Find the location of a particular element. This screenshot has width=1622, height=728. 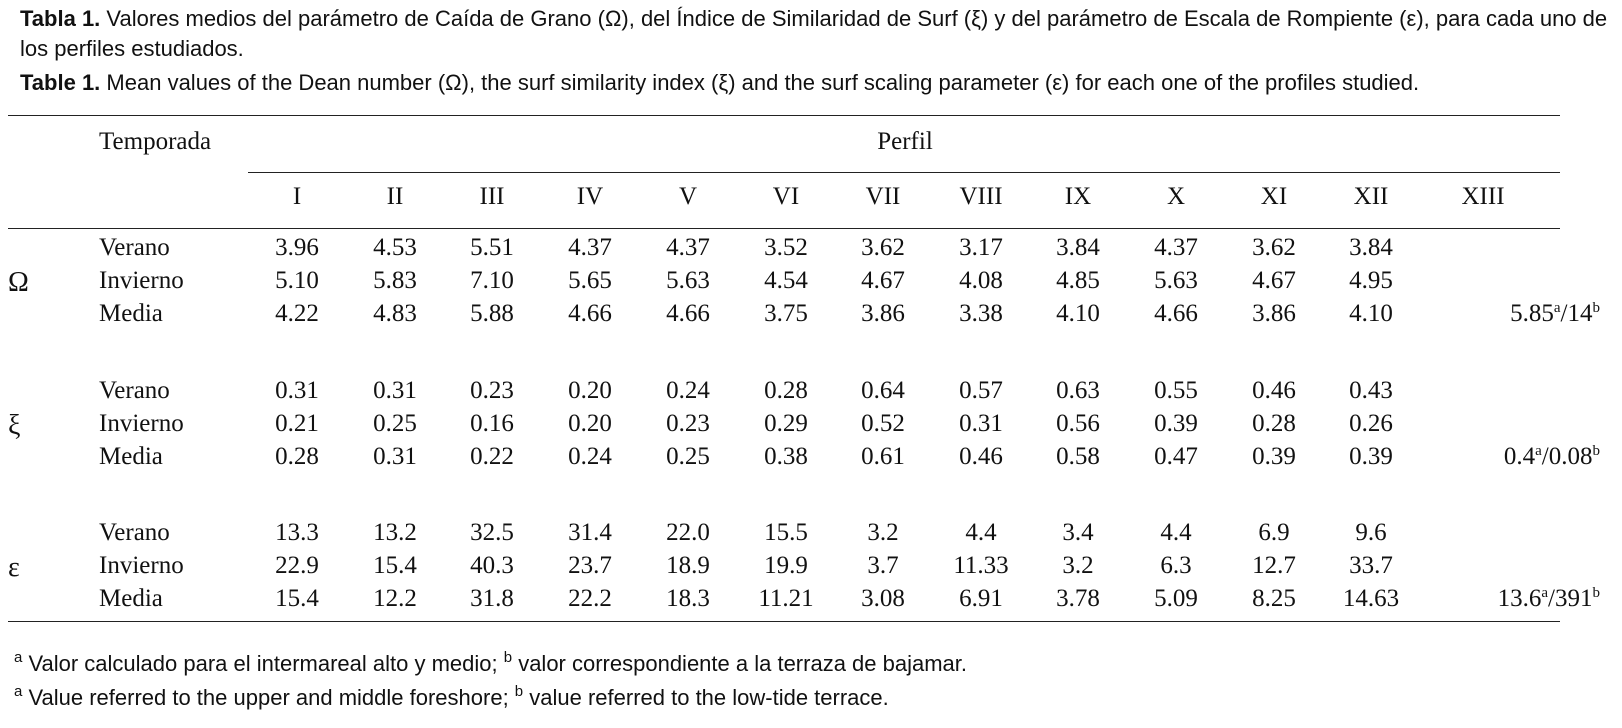

header-bottom-rule is located at coordinates (784, 228).